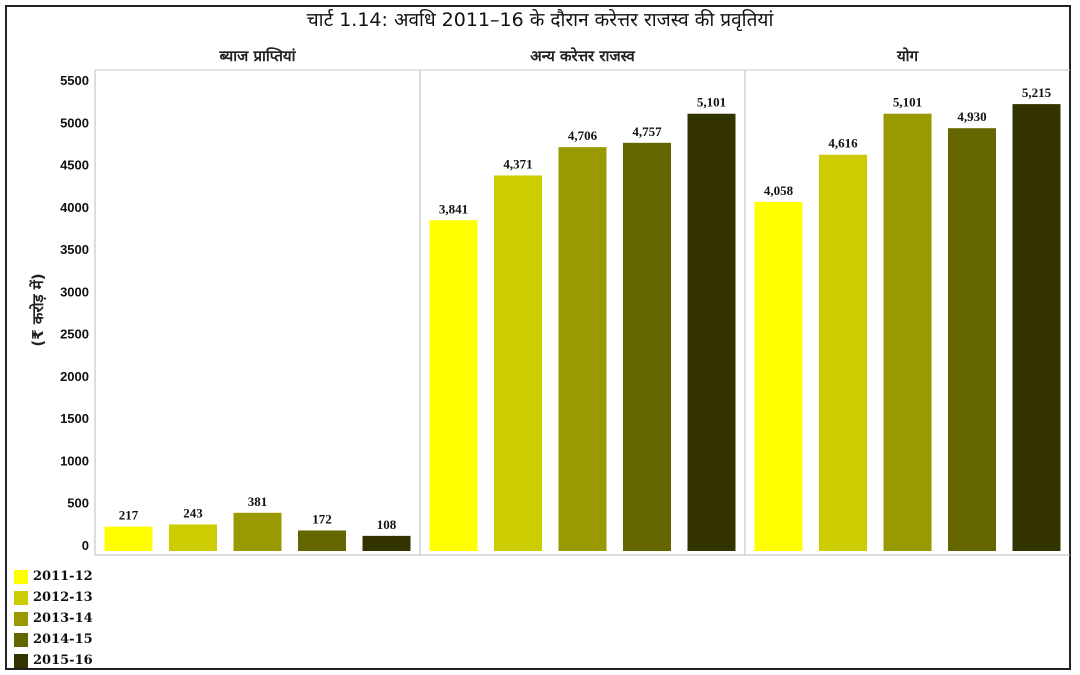 This screenshot has width=1080, height=675. What do you see at coordinates (74, 418) in the screenshot?
I see `y-tick-label: 1500` at bounding box center [74, 418].